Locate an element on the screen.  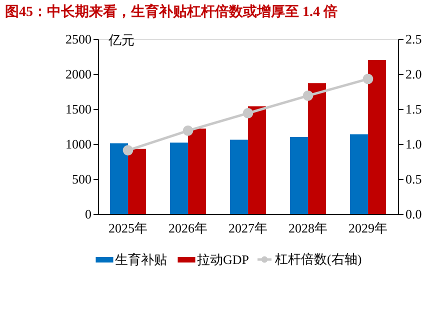
y2-tick-label: 2.5 is located at coordinates (414, 39).